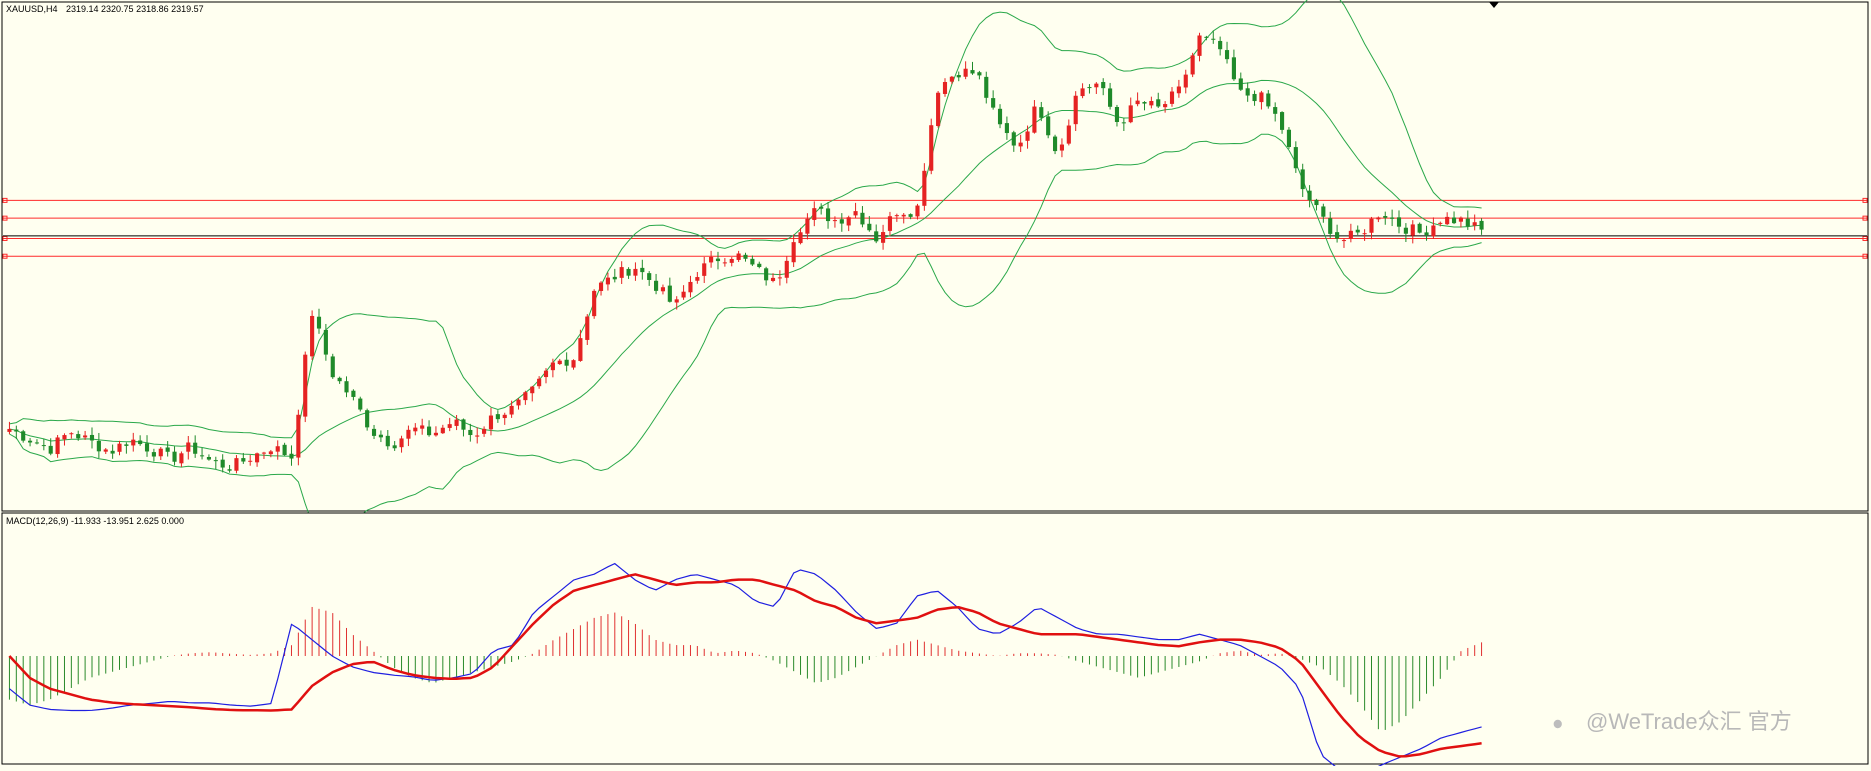 This screenshot has height=771, width=1871. I want to click on macd-histogram, so click(745, 668).